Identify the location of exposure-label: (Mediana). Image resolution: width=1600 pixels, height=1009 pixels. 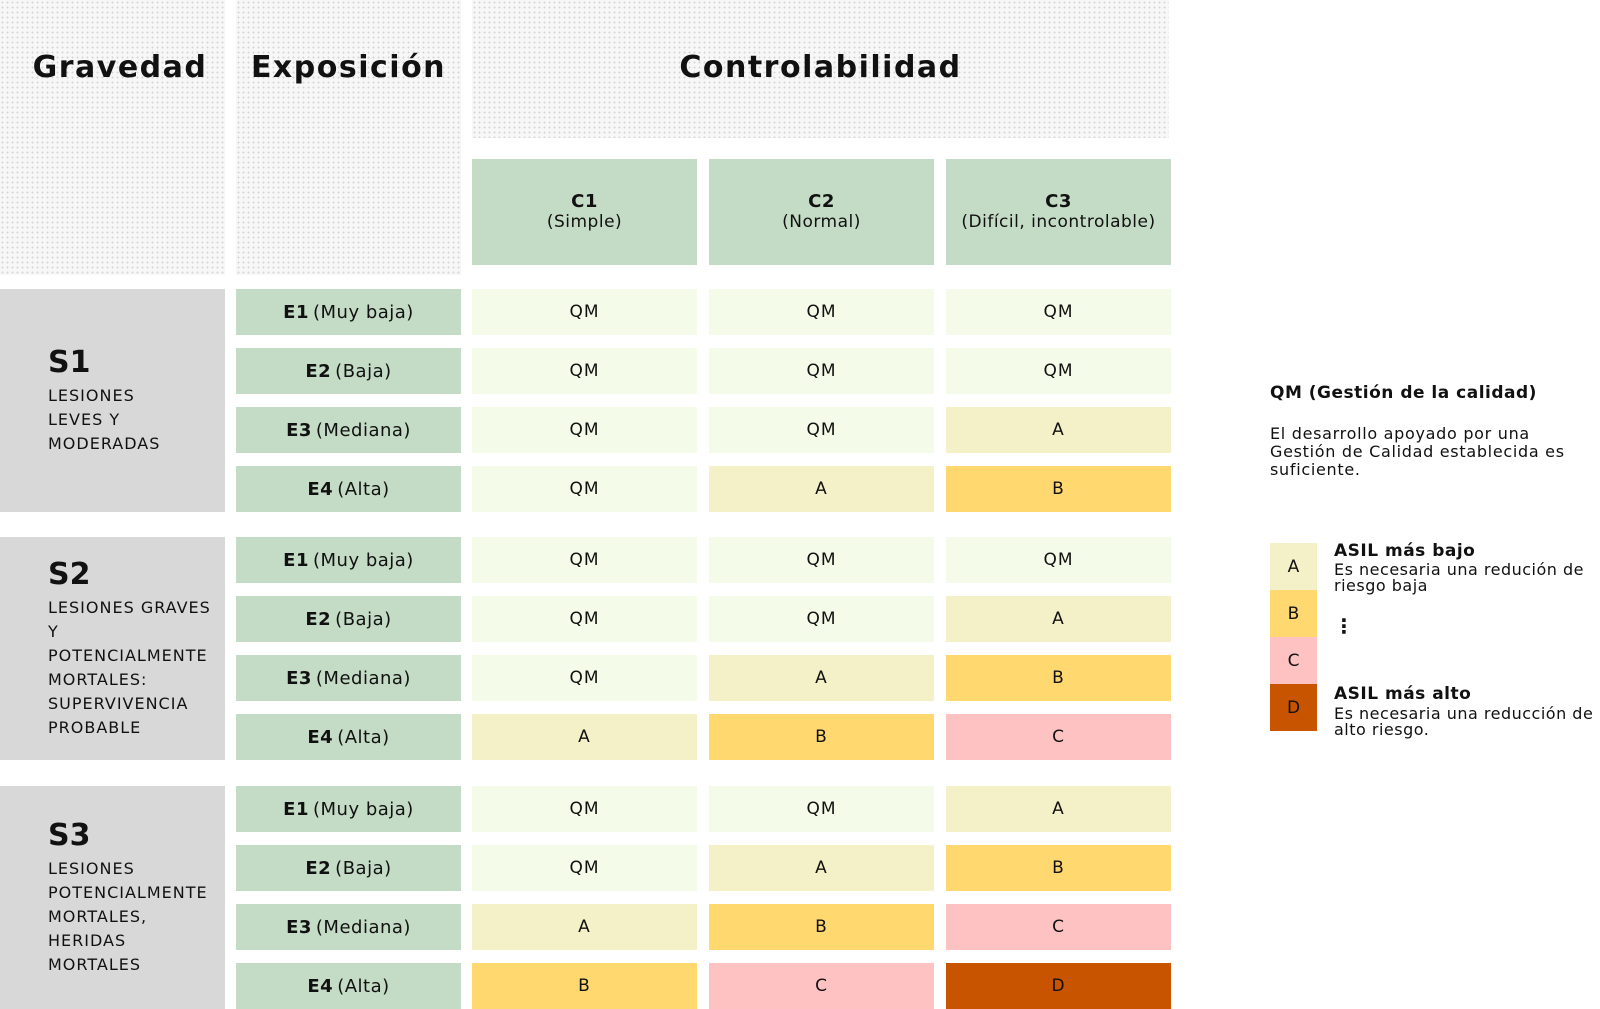
(363, 927).